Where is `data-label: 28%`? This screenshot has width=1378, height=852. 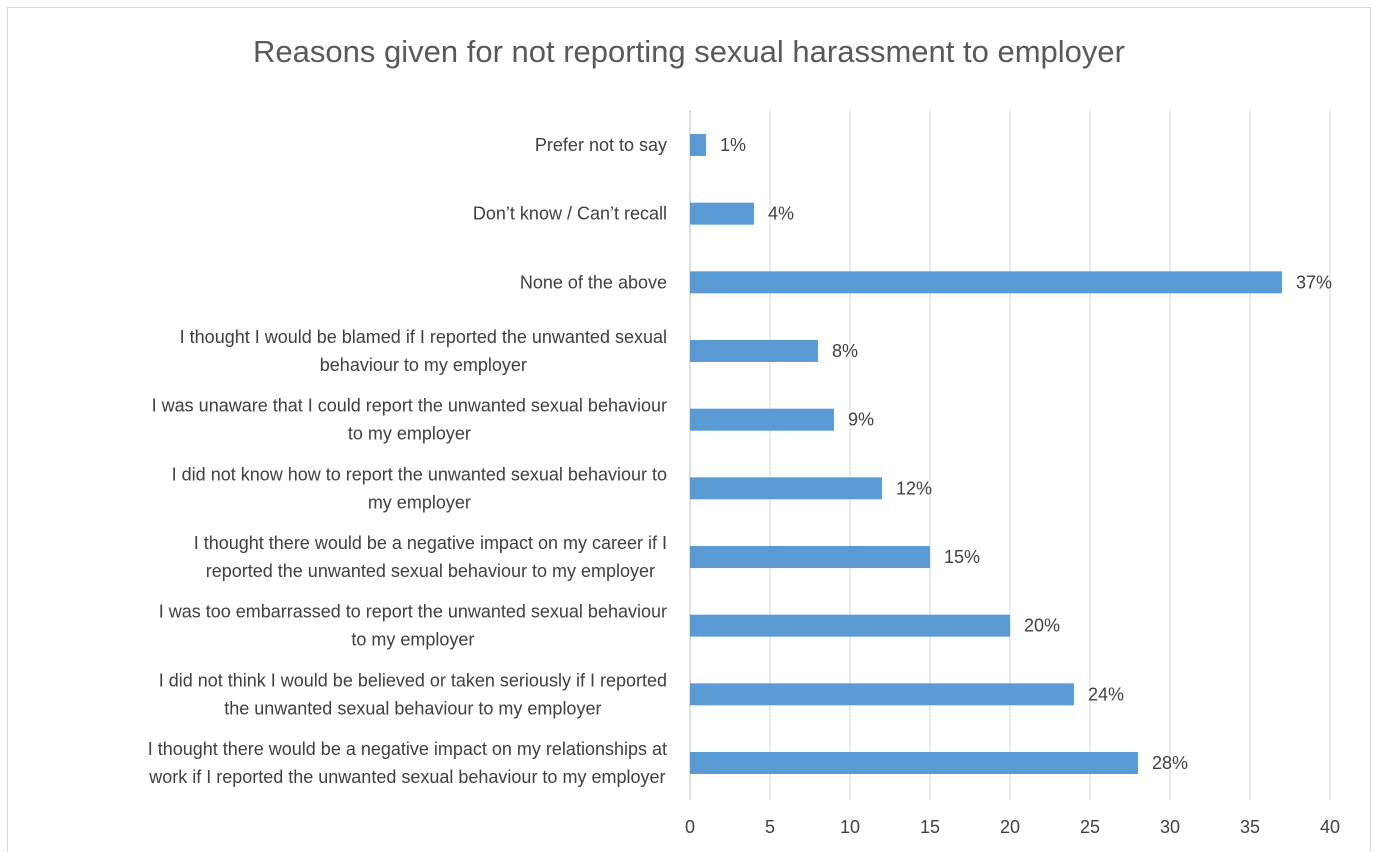
data-label: 28% is located at coordinates (1170, 763).